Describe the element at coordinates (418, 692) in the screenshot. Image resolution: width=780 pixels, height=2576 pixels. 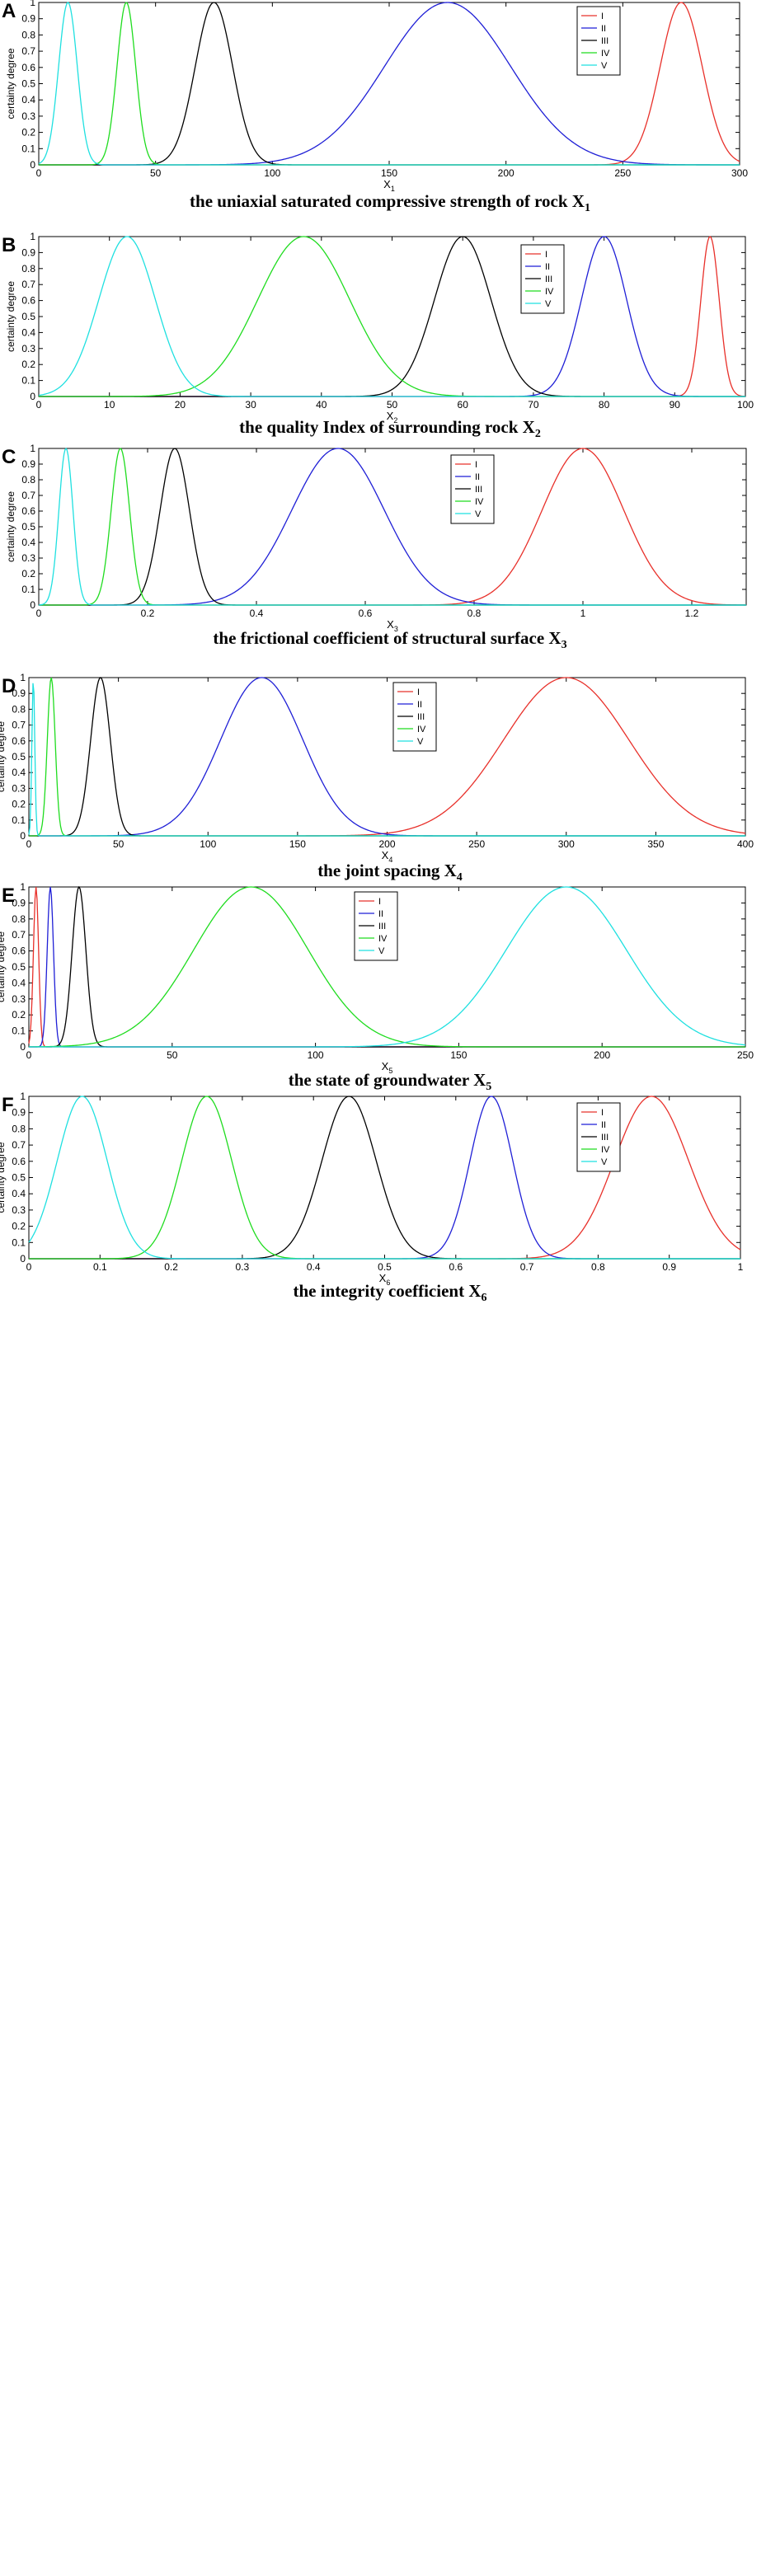
I see `legend-label-i-d: I` at that location.